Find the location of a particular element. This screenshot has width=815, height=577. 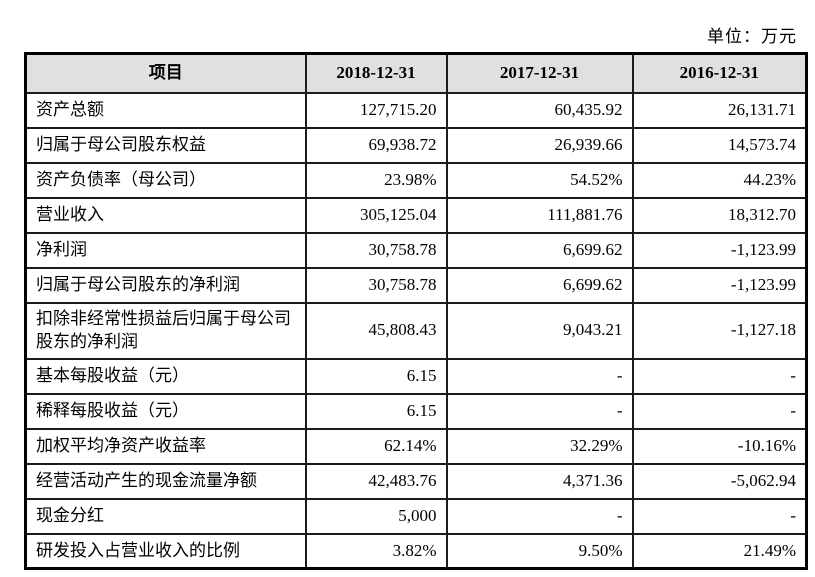

table-row: 基本每股收益（元） 6.15- - is located at coordinates (416, 376).